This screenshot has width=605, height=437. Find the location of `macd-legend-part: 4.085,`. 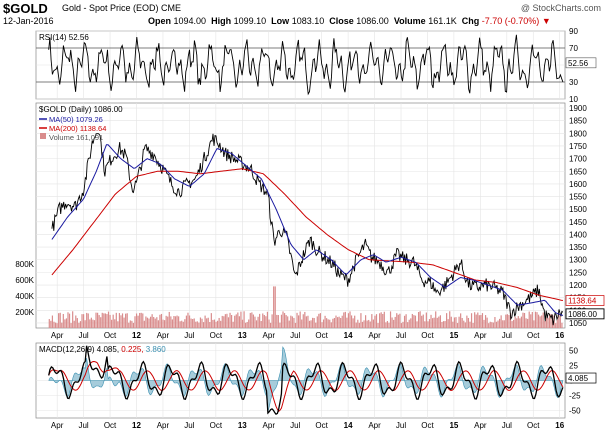

macd-legend-part: 4.085, is located at coordinates (109, 349).